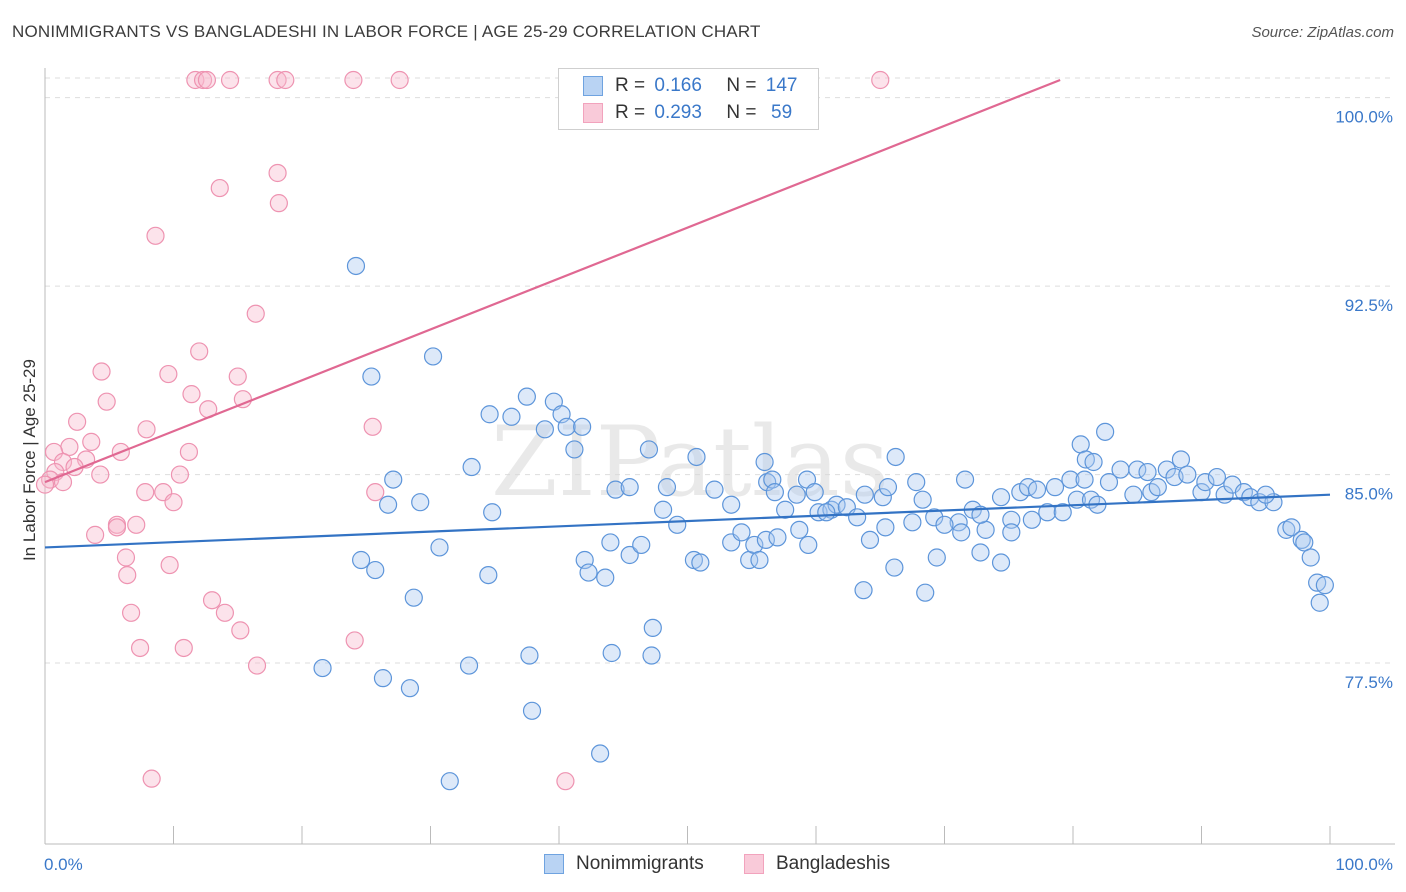 The image size is (1406, 892). What do you see at coordinates (678, 85) in the screenshot?
I see `r-value: 0.166` at bounding box center [678, 85].